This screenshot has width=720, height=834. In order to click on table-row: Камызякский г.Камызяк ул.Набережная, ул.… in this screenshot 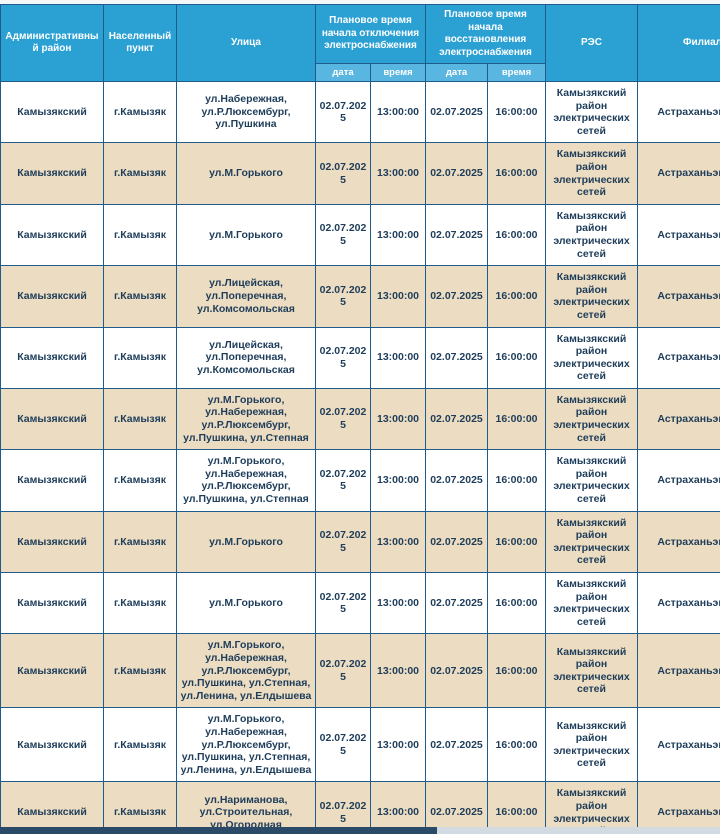, I will do `click(360, 112)`.